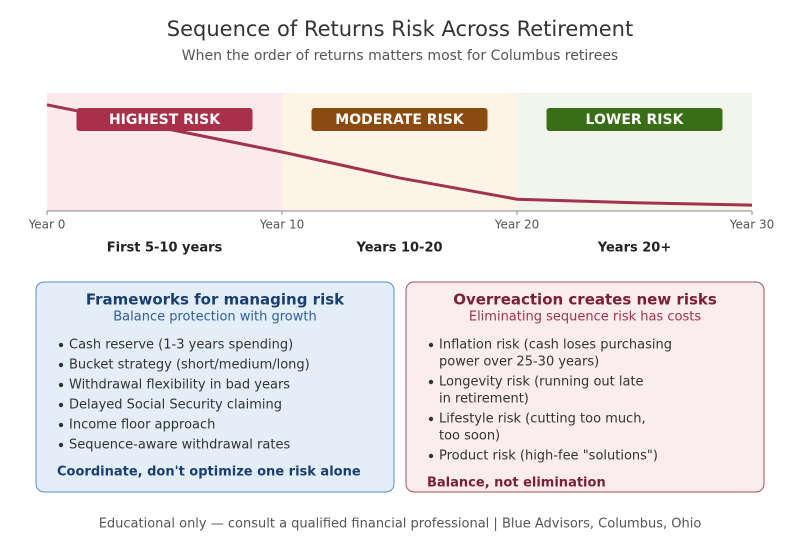 This screenshot has height=540, width=800. Describe the element at coordinates (469, 436) in the screenshot. I see `bullet-text: too soon)` at that location.